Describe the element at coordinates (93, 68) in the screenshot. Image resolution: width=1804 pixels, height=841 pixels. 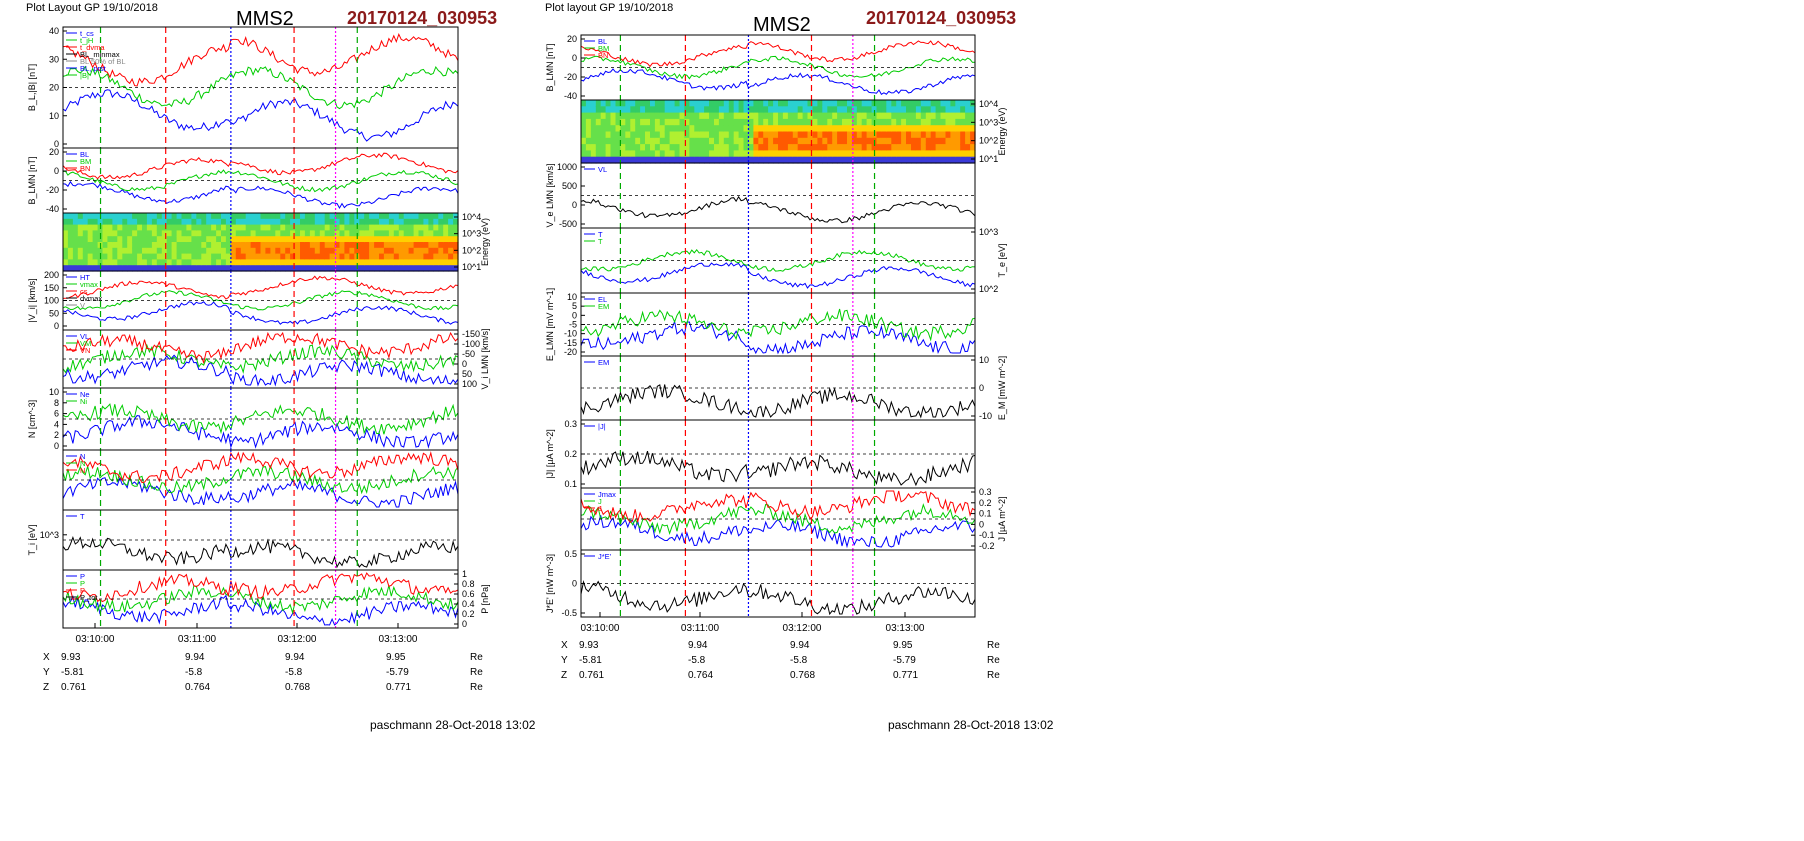
I see `legend-label: BL, prst` at that location.